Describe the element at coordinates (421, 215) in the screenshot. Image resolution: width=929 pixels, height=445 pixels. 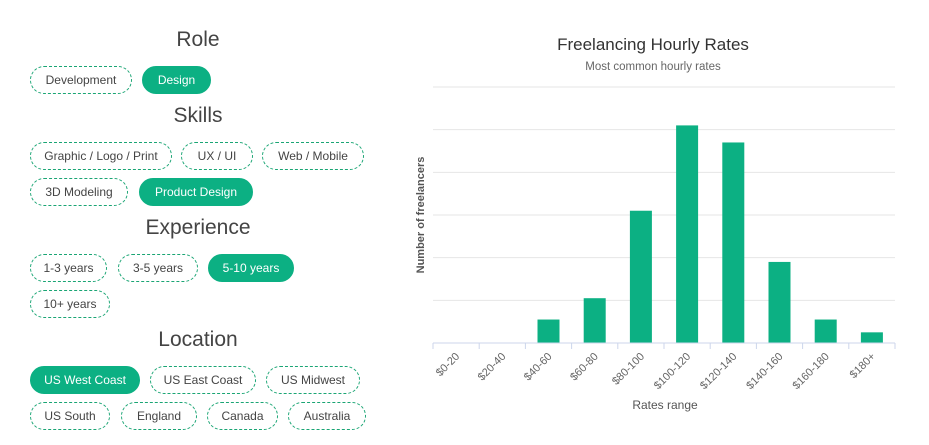
I see `y-axis-title: Number of freelancers` at that location.